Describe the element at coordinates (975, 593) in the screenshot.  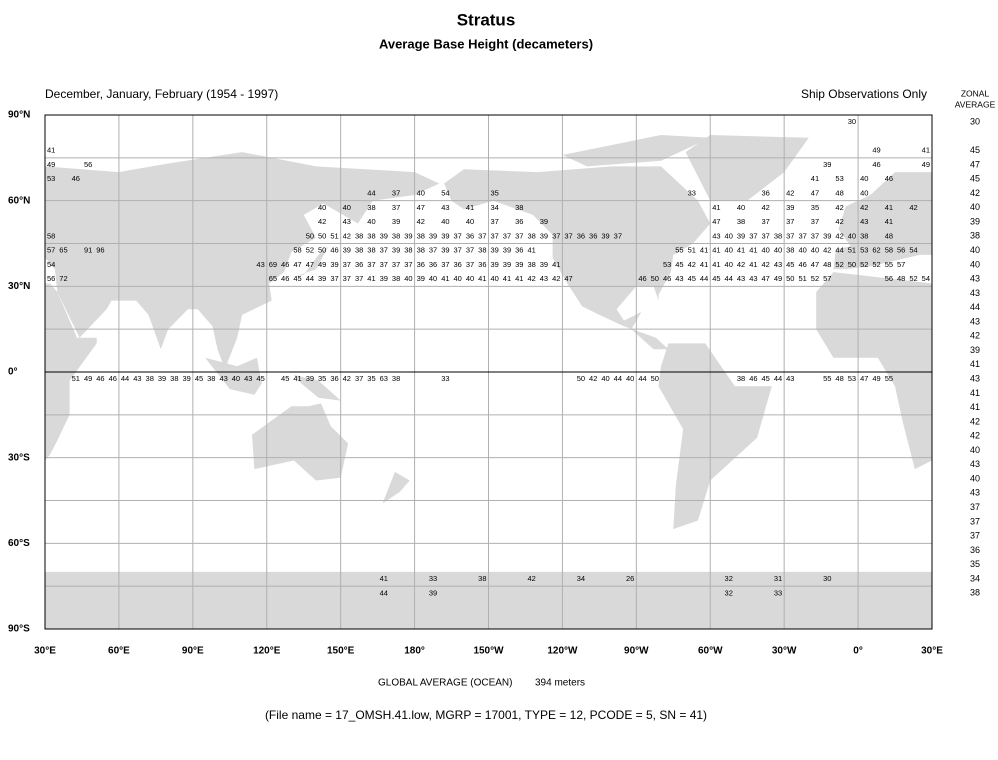
I see `zonal-value: 38` at that location.